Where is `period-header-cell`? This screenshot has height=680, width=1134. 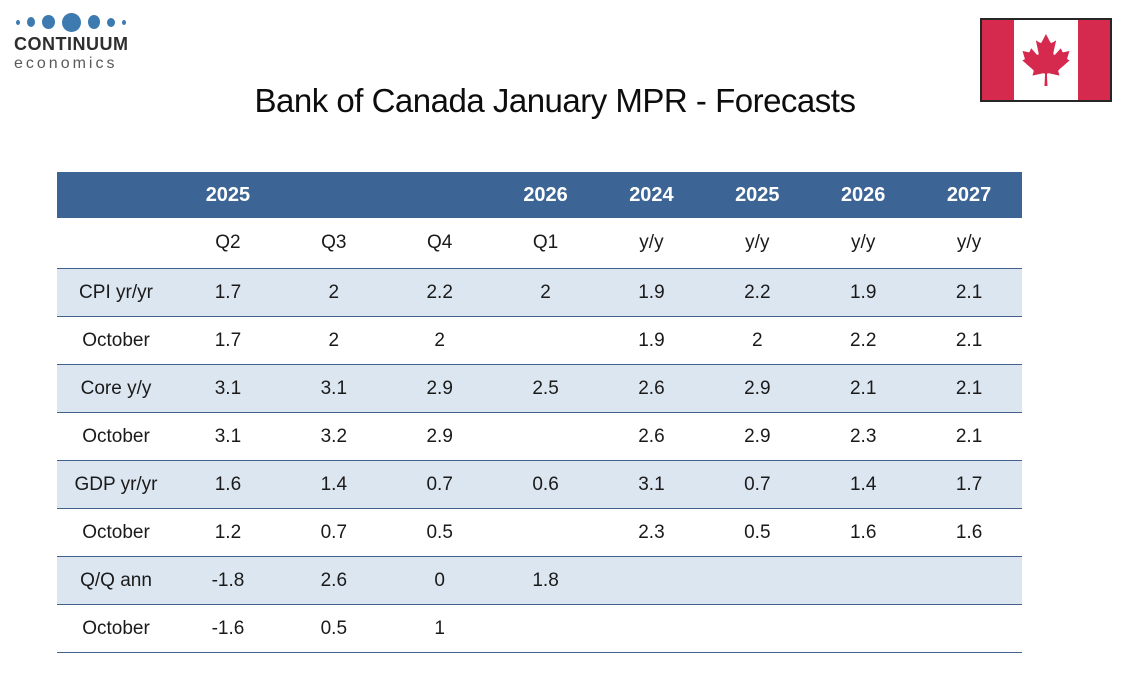 period-header-cell is located at coordinates (116, 243).